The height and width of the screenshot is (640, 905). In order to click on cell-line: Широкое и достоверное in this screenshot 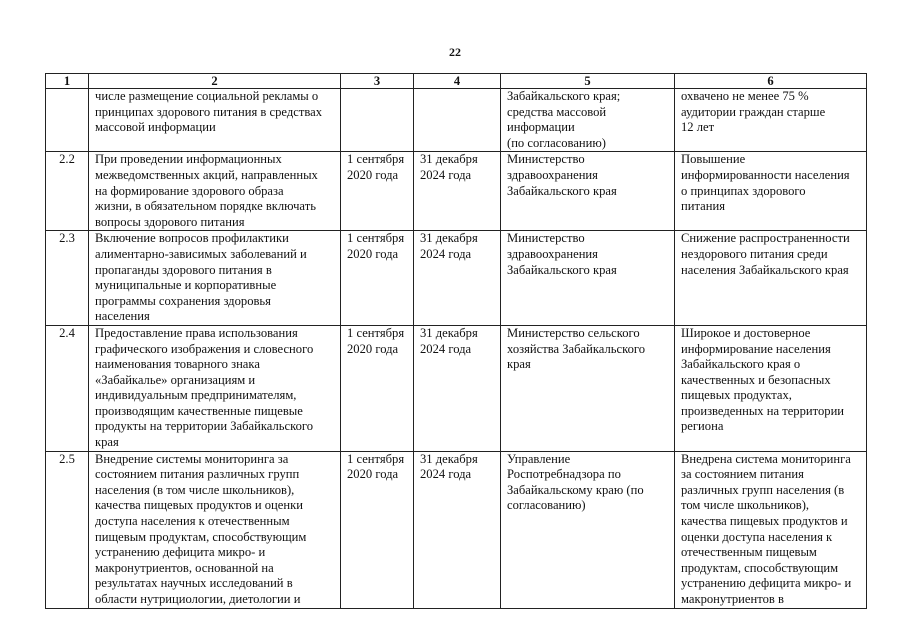, I will do `click(746, 332)`.